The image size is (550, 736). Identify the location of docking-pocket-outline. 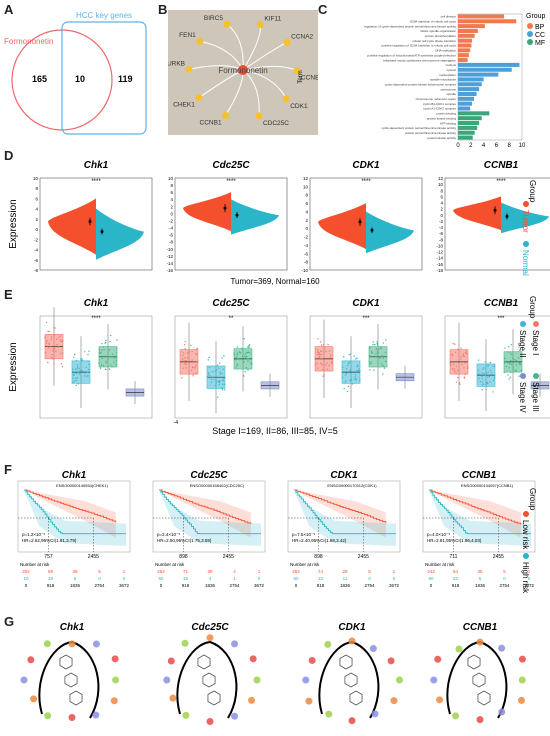
(349, 679).